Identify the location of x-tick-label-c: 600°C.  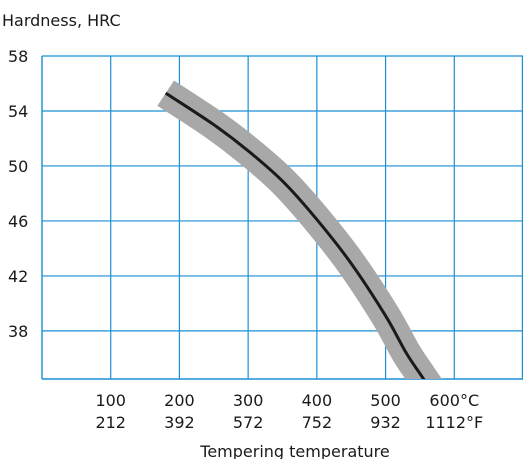
(454, 400).